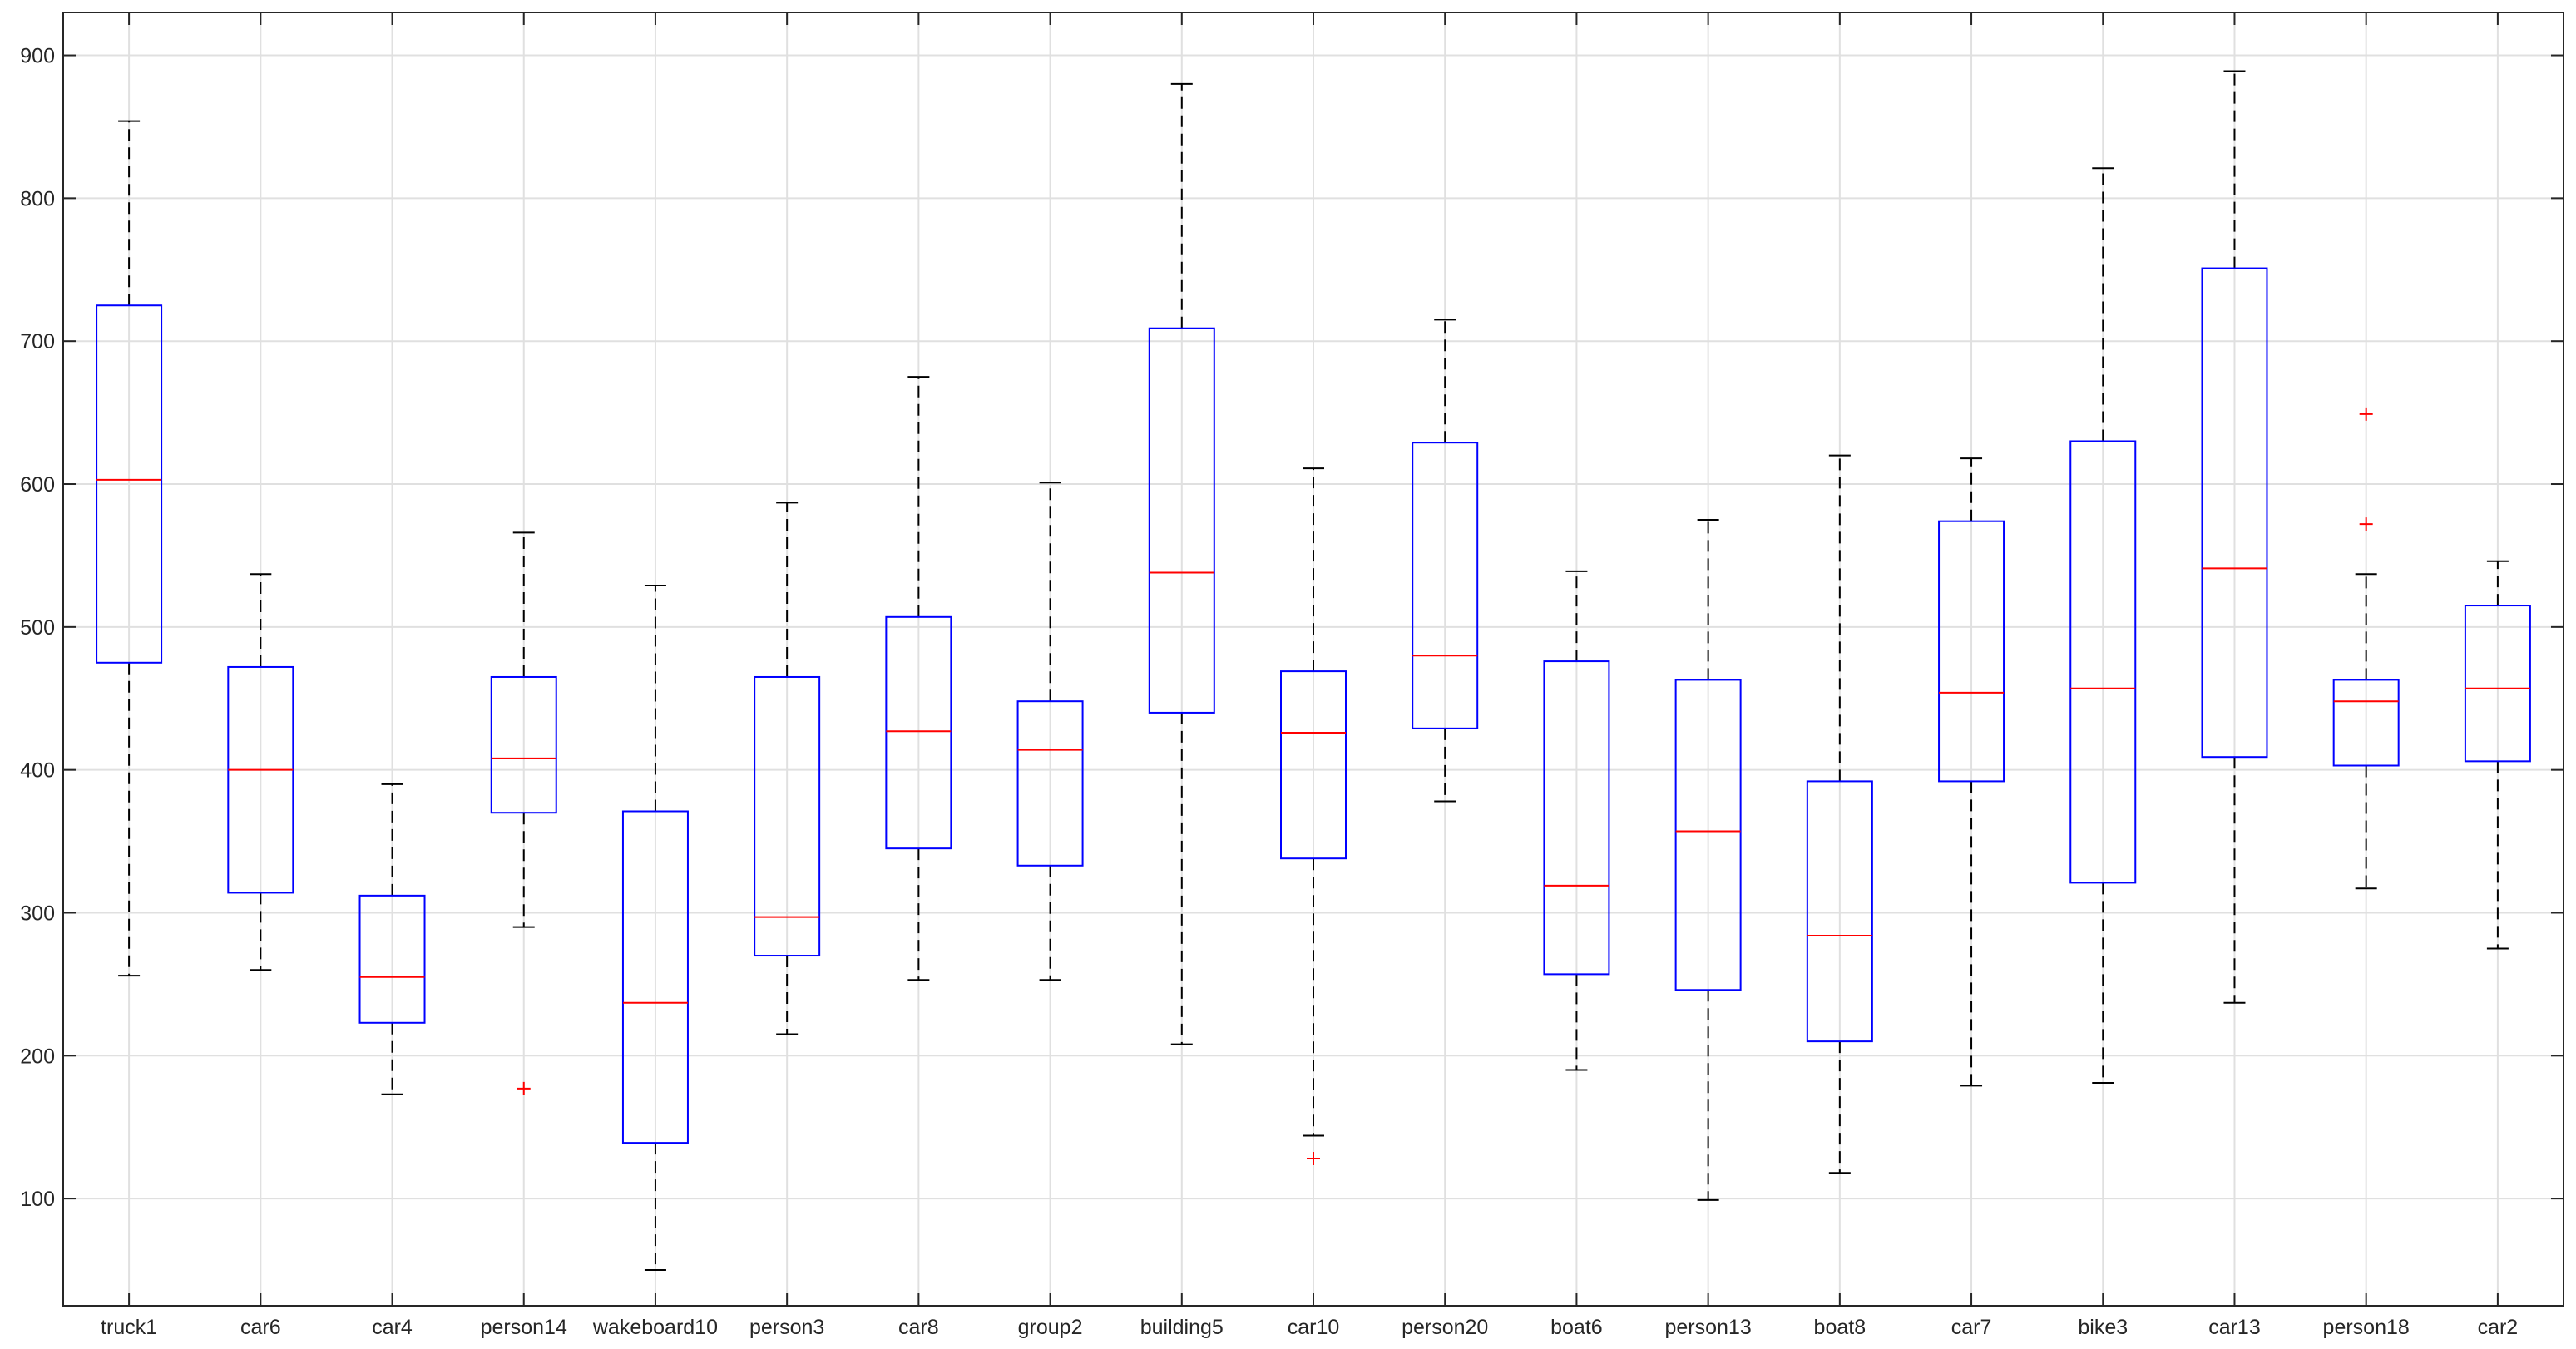  Describe the element at coordinates (655, 1328) in the screenshot. I see `x-tick-label-wakeboard10: wakeboard10` at that location.